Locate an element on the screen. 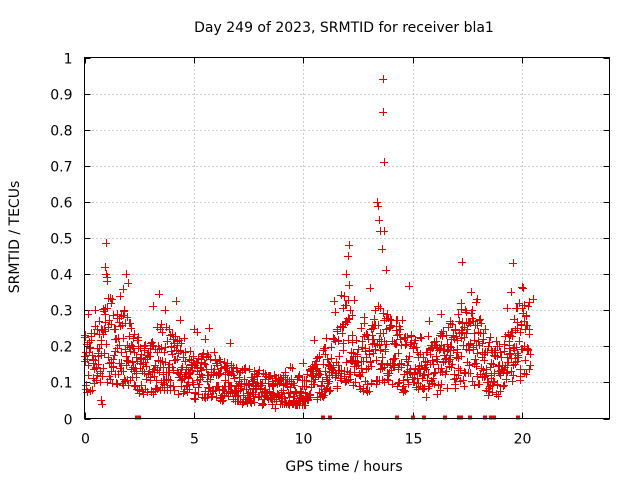 The image size is (640, 480). x-tick-label: 20 is located at coordinates (523, 440).